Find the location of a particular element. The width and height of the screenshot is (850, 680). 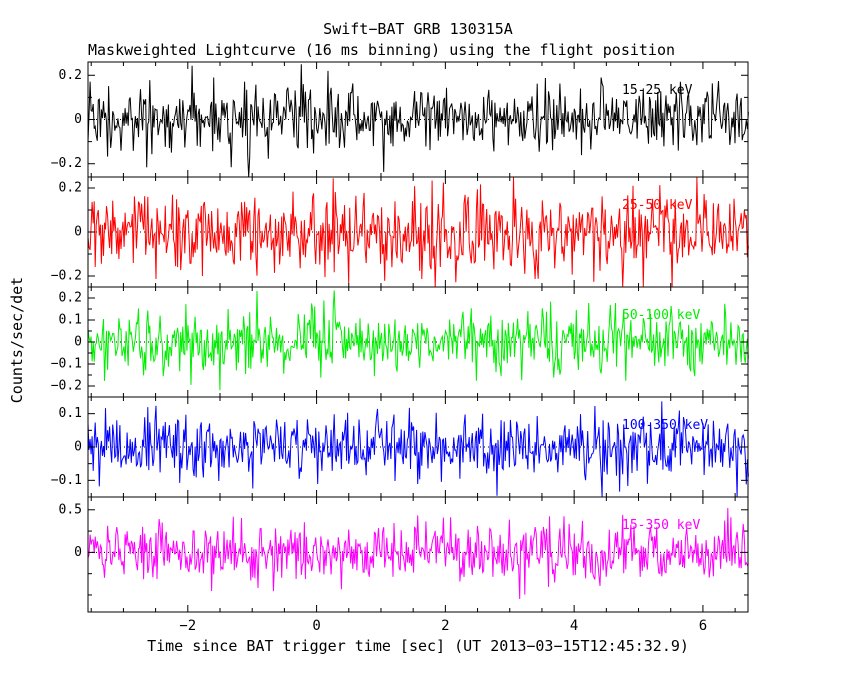

lightcurve-series-15-25-kev is located at coordinates (418, 121).